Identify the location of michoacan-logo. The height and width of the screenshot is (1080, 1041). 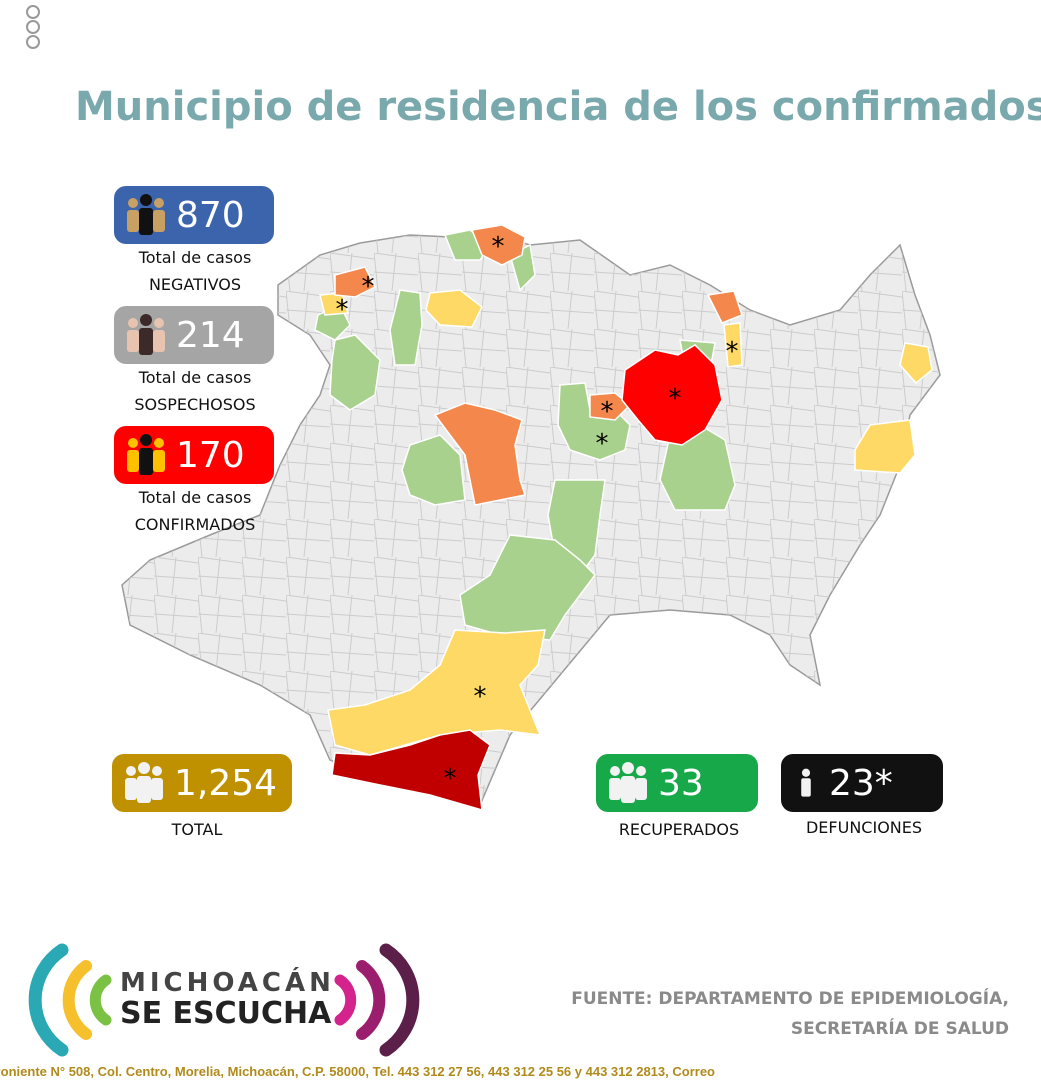
(224, 1000).